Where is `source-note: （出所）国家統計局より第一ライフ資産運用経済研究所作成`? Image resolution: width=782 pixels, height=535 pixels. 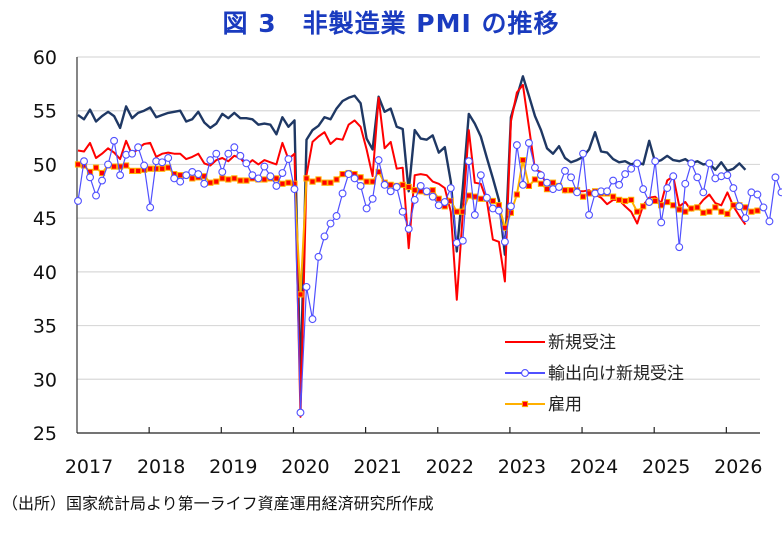 source-note: （出所）国家統計局より第一ライフ資産運用経済研究所作成 is located at coordinates (218, 503).